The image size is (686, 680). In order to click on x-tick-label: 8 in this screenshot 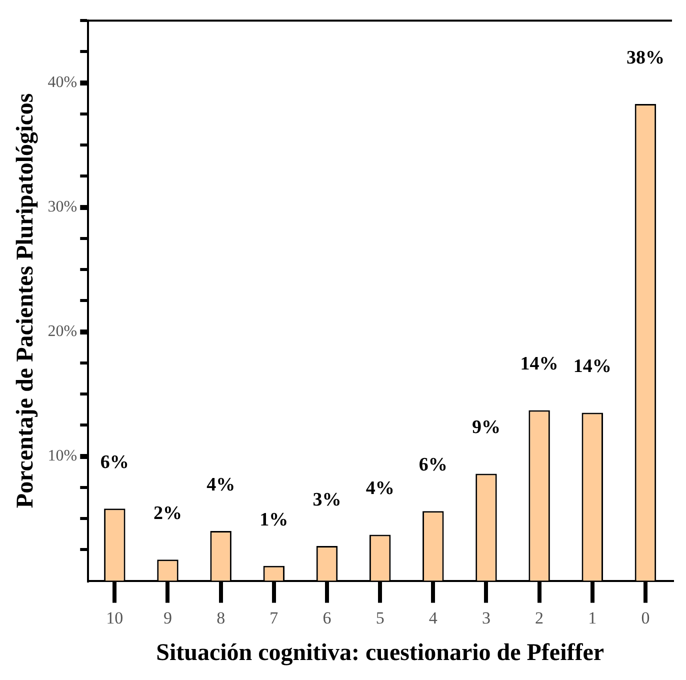, I will do `click(221, 618)`.